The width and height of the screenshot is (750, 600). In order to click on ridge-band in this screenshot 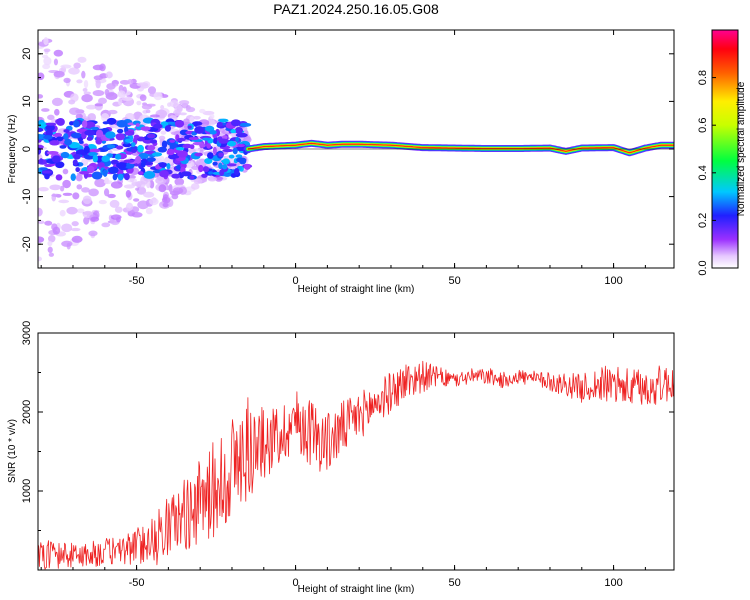, I will do `click(460, 148)`.